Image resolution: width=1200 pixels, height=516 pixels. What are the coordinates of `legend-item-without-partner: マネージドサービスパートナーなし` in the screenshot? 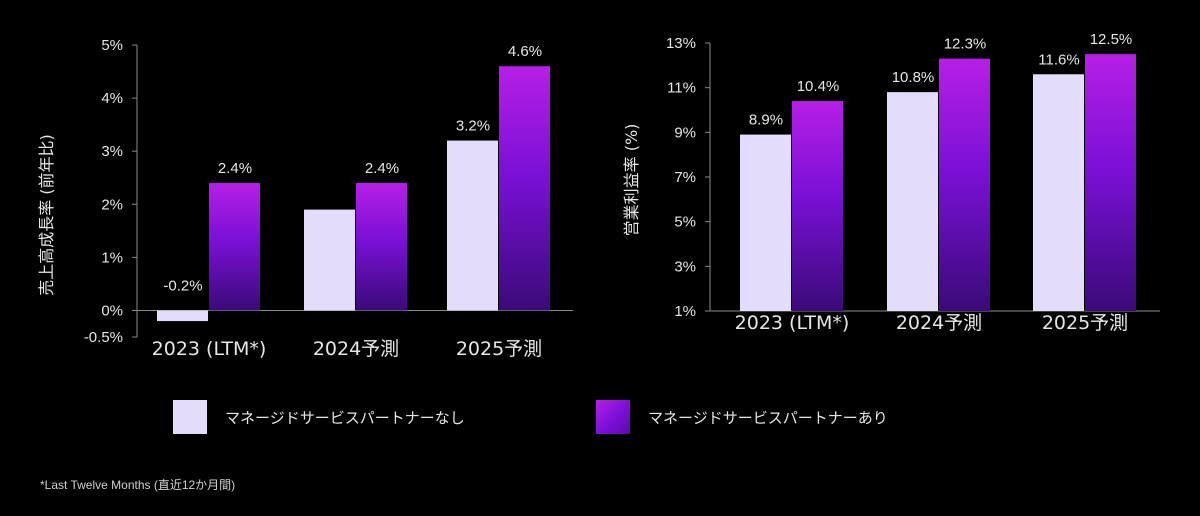 It's located at (319, 417).